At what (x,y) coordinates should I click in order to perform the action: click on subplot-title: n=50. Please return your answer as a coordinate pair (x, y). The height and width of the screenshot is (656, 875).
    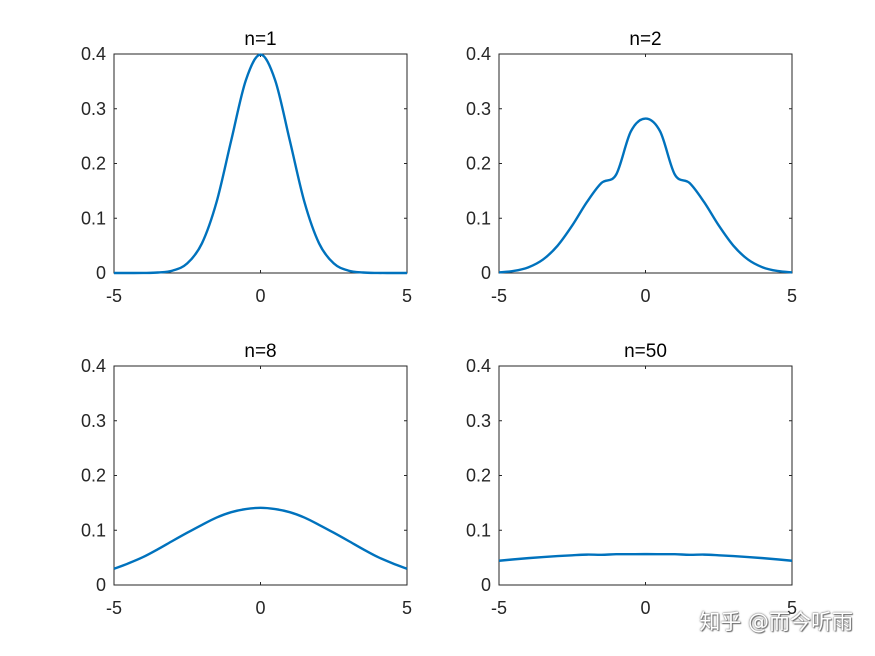
    Looking at the image, I should click on (645, 351).